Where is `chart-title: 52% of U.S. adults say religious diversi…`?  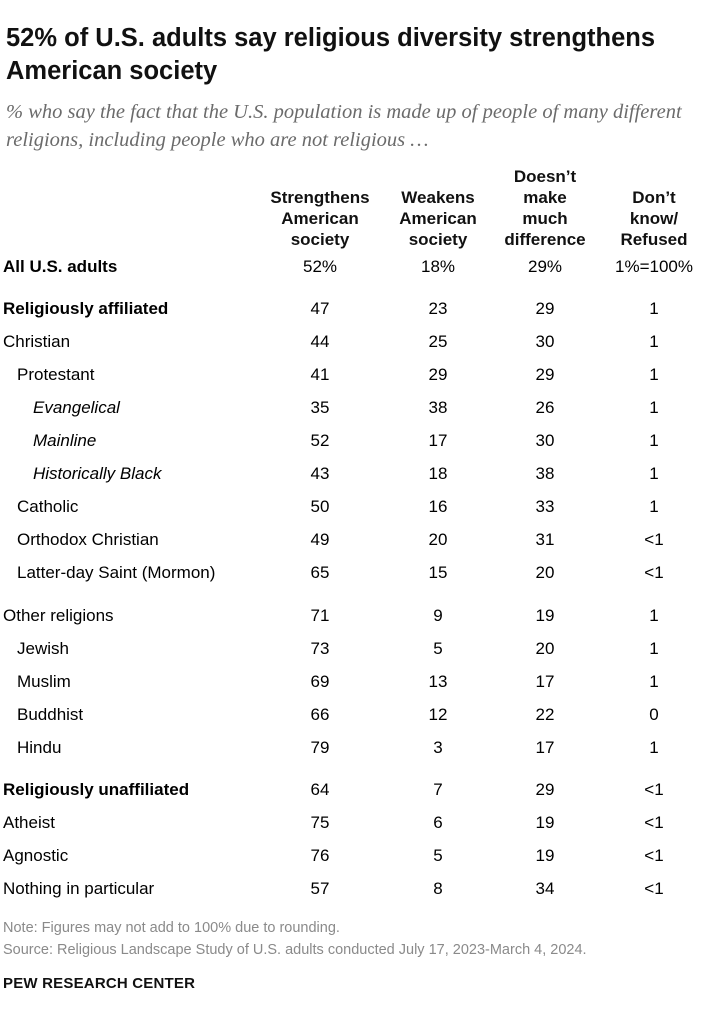 chart-title: 52% of U.S. adults say religious diversi… is located at coordinates (331, 54).